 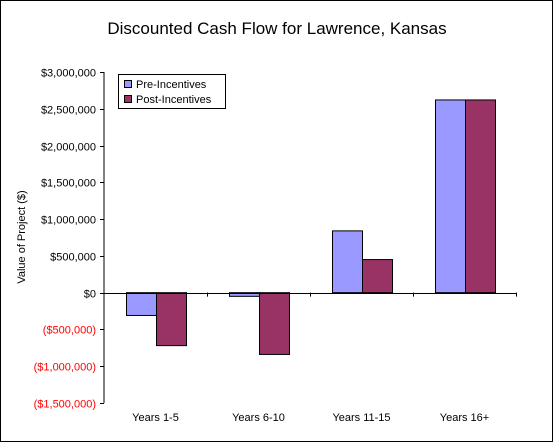 I want to click on x-tick-label: Years 6-10, so click(x=258, y=418).